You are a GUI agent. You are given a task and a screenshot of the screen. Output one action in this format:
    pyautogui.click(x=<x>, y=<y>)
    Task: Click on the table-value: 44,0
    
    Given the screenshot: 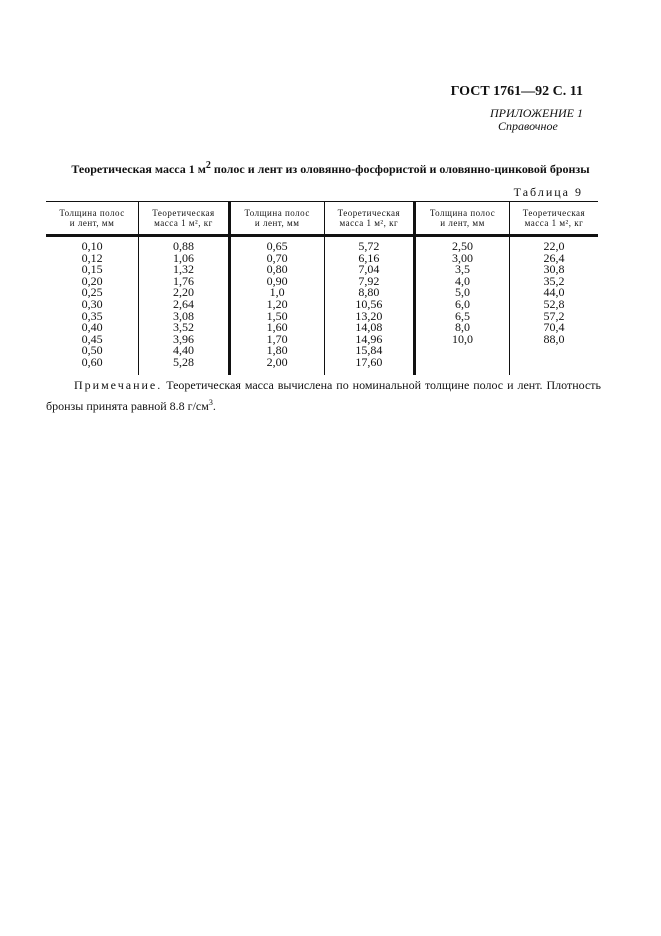 What is the action you would take?
    pyautogui.click(x=554, y=292)
    